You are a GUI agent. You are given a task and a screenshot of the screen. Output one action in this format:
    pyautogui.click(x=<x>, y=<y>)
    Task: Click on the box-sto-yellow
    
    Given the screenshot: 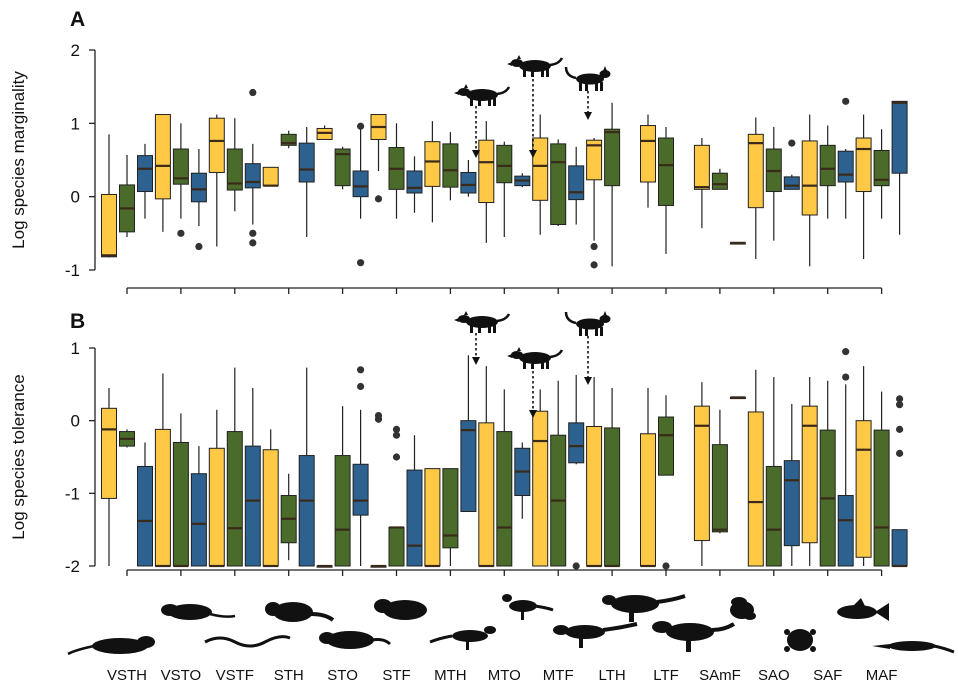 What is the action you would take?
    pyautogui.click(x=324, y=566)
    